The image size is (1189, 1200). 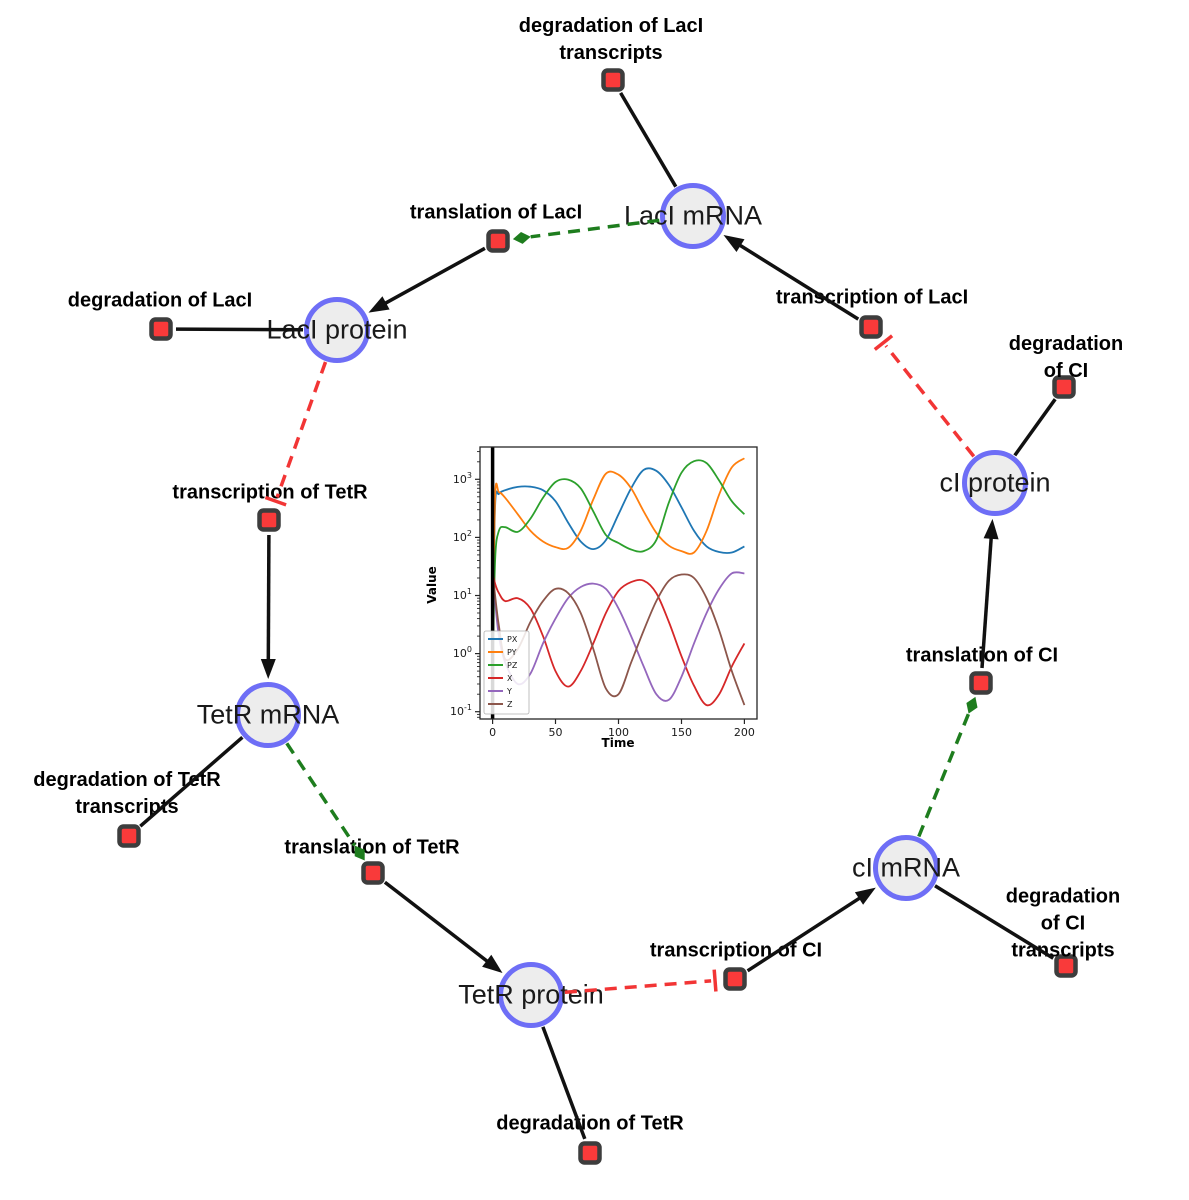 What do you see at coordinates (462, 652) in the screenshot?
I see `y-tick-10^0: 10⁰` at bounding box center [462, 652].